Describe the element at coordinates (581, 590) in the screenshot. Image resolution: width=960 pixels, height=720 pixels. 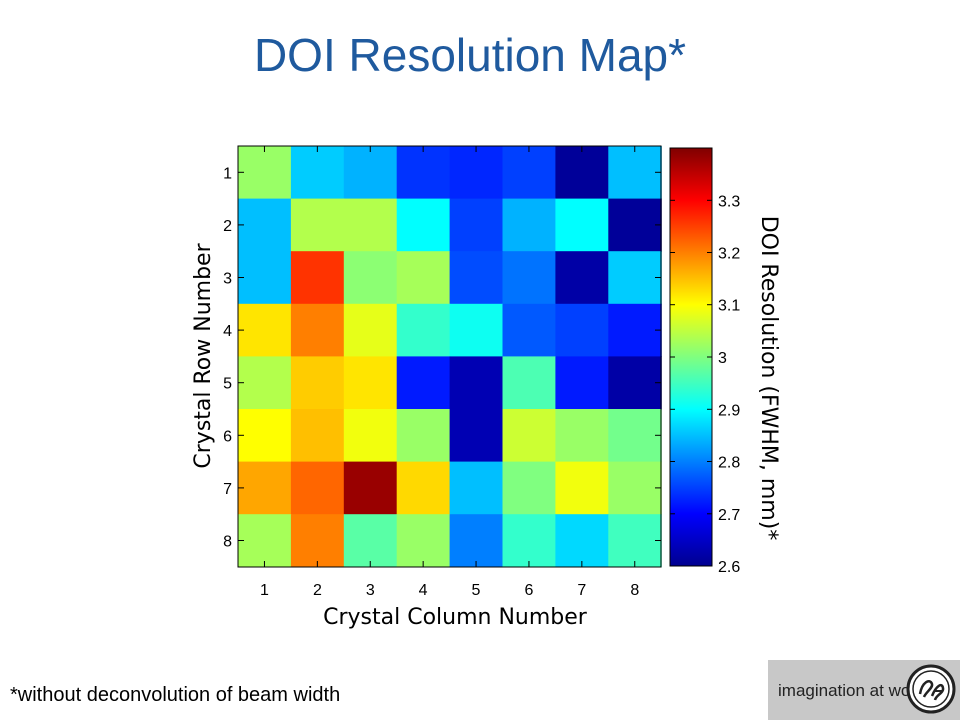
I see `x-tick-label: 7` at that location.